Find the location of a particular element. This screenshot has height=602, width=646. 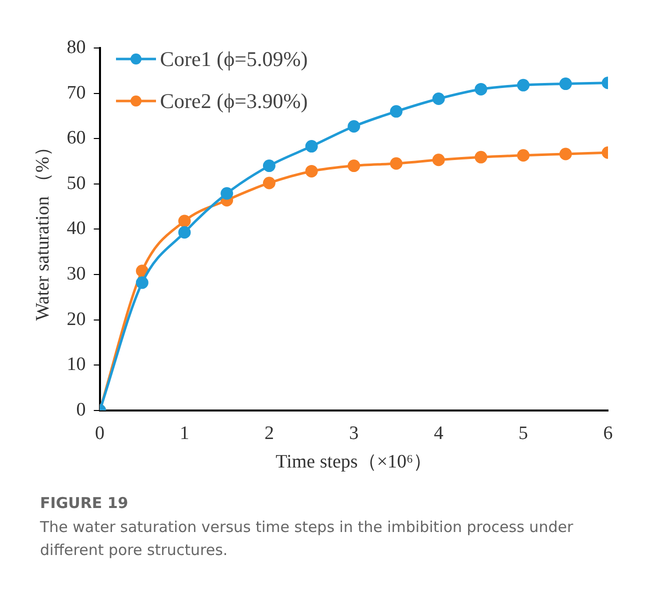

x-tick-label: 1 is located at coordinates (185, 433).